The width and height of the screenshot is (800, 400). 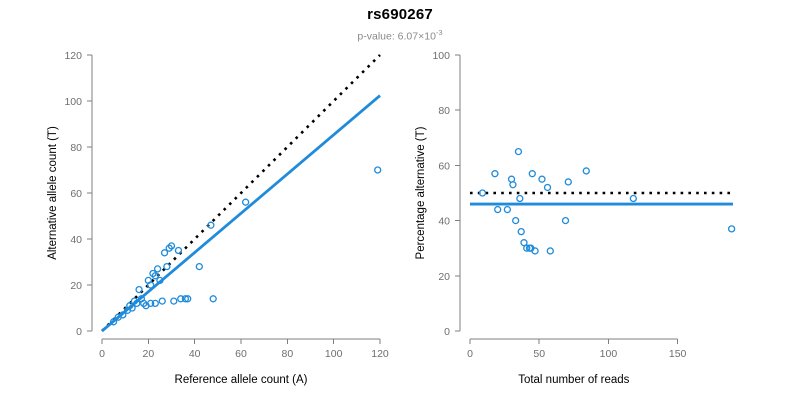 What do you see at coordinates (678, 354) in the screenshot?
I see `x-tick-label: 150` at bounding box center [678, 354].